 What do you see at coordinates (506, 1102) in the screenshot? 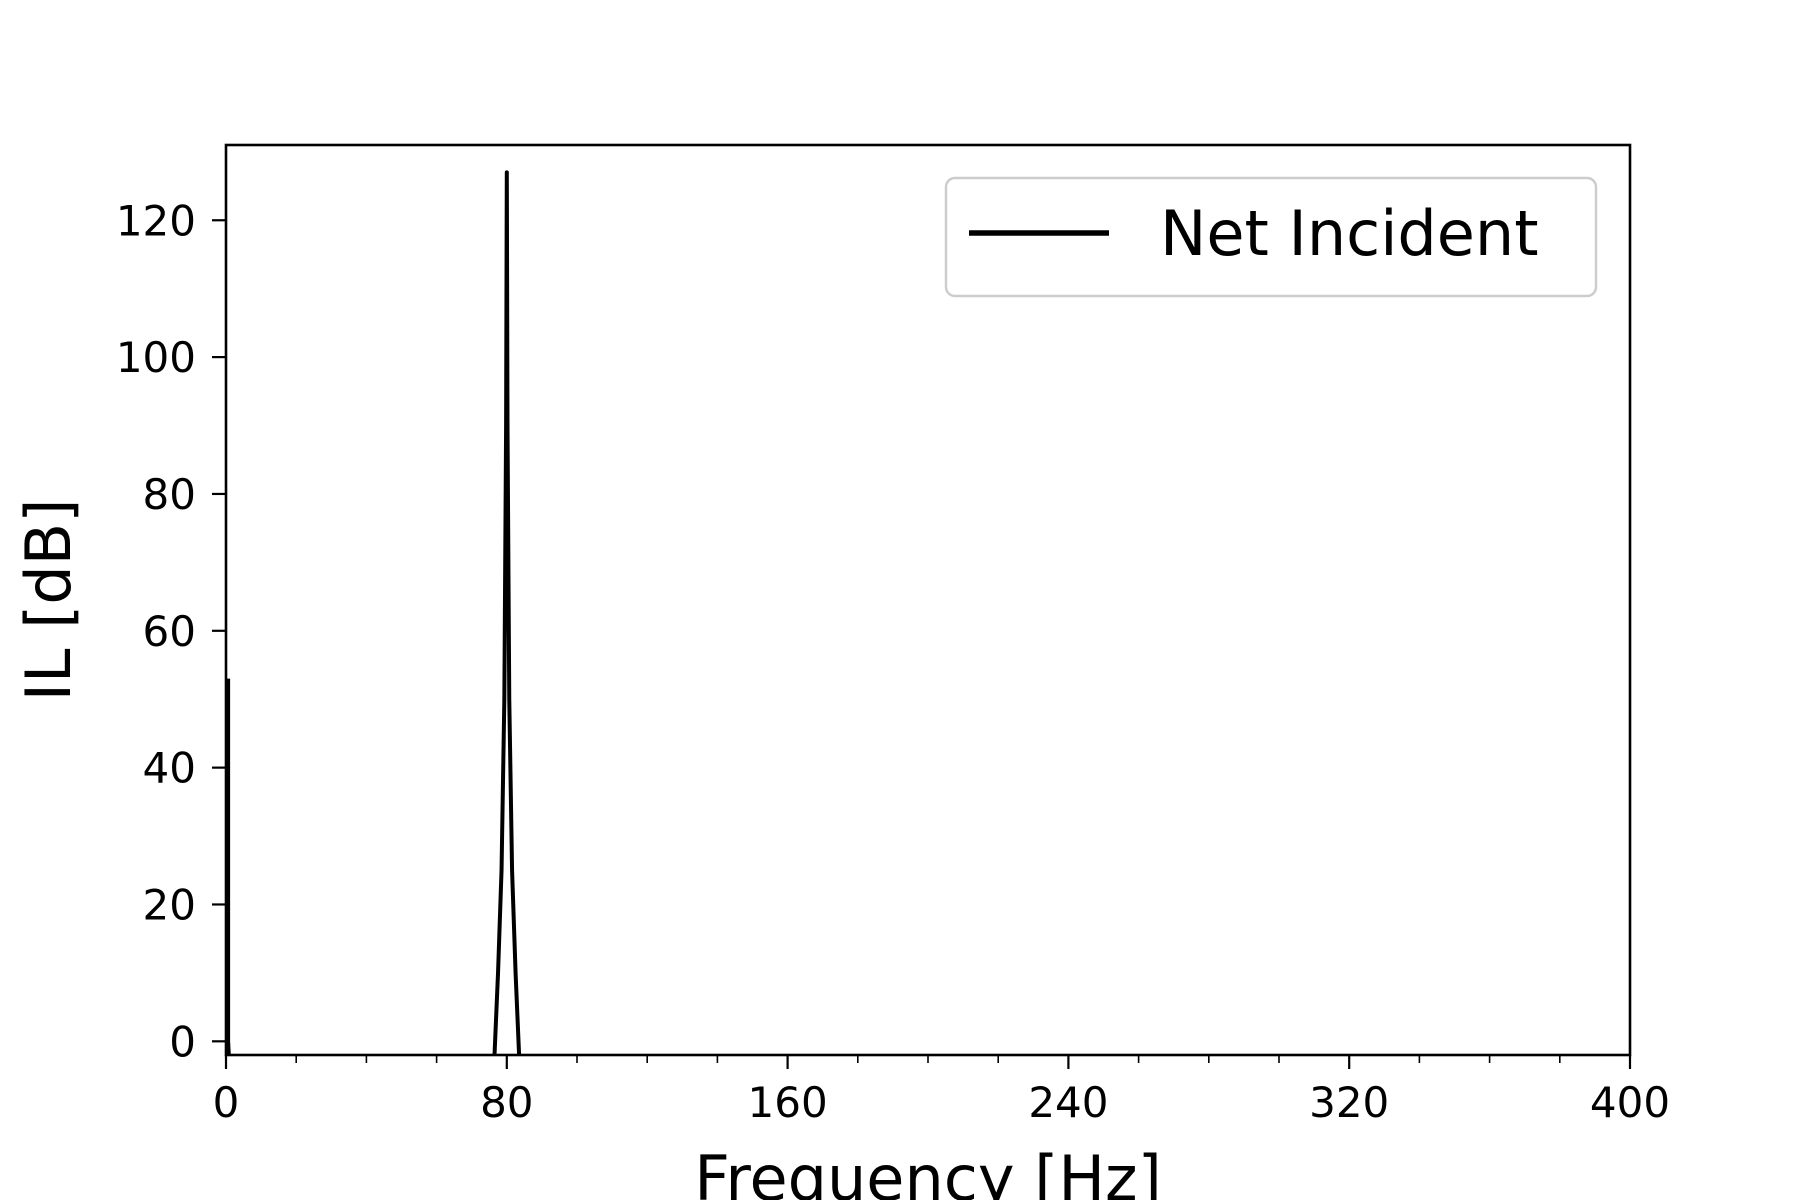
I see `x-tick-label: 80` at bounding box center [506, 1102].